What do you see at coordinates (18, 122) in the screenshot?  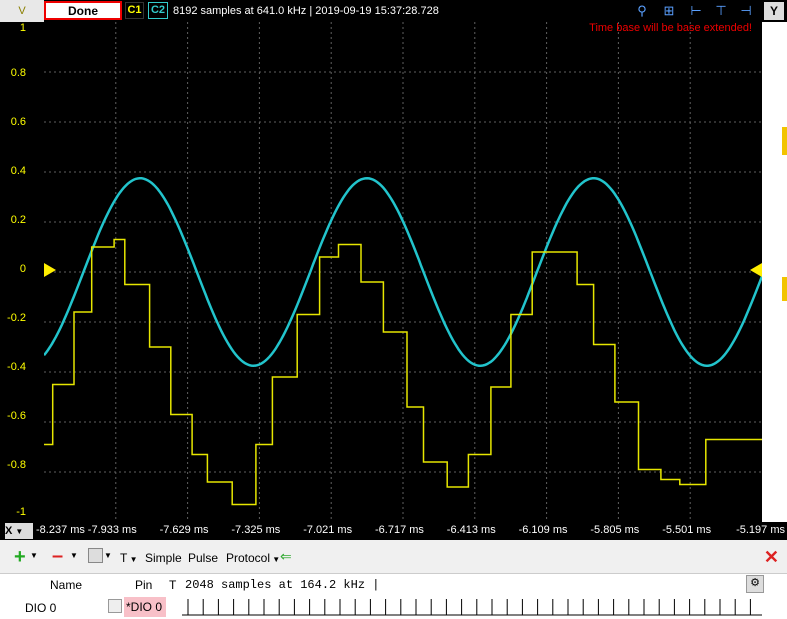 I see `y-tick-label: 0.6` at bounding box center [18, 122].